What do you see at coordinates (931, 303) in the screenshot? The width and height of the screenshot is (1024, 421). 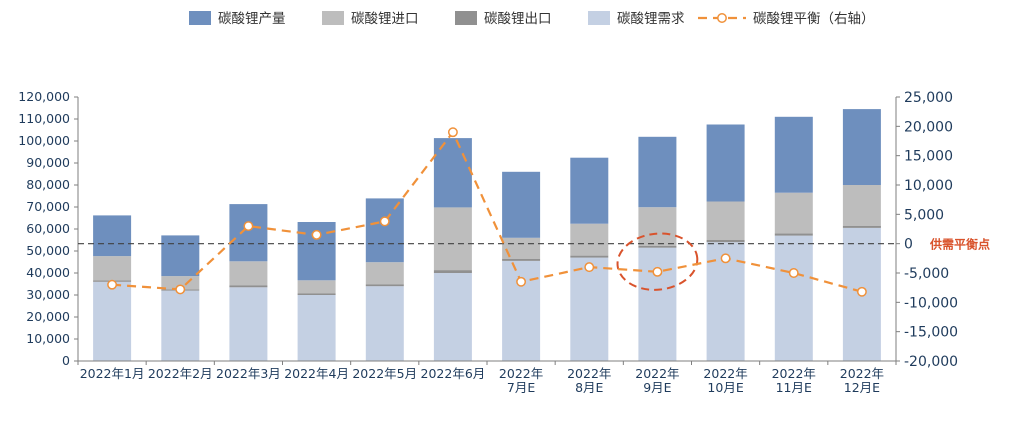 I see `right-tick-label: -10,000` at bounding box center [931, 303].